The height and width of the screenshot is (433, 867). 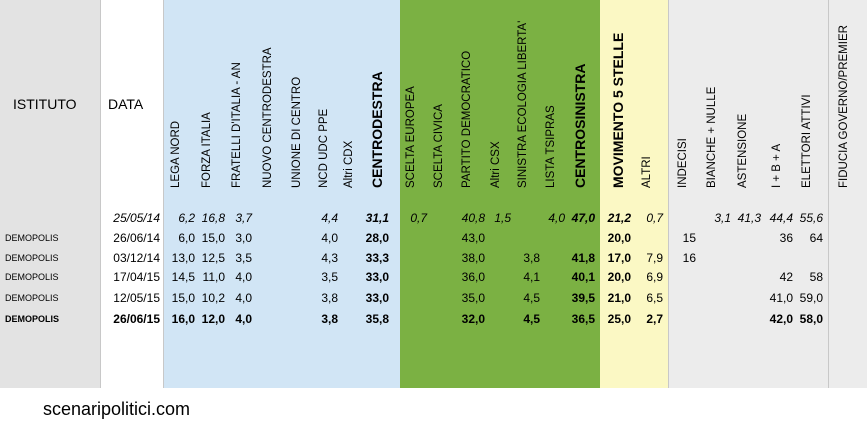 What do you see at coordinates (473, 218) in the screenshot?
I see `pd-cell: 40,8` at bounding box center [473, 218].